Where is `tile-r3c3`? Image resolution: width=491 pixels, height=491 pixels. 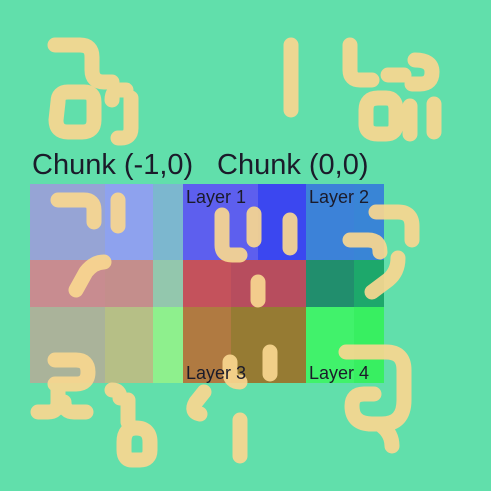 tile-r3c3 is located at coordinates (168, 345).